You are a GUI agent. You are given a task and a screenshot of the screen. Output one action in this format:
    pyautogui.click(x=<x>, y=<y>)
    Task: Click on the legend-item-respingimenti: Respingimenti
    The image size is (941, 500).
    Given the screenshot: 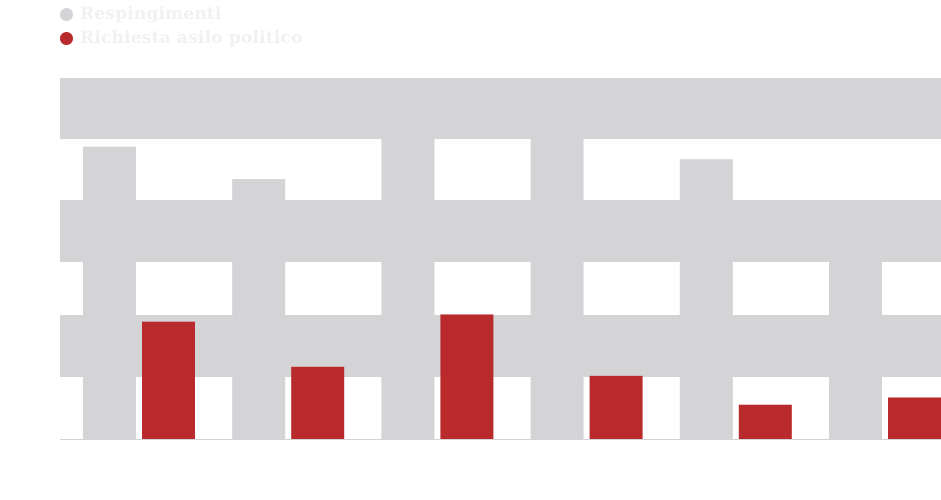 What is the action you would take?
    pyautogui.click(x=181, y=14)
    